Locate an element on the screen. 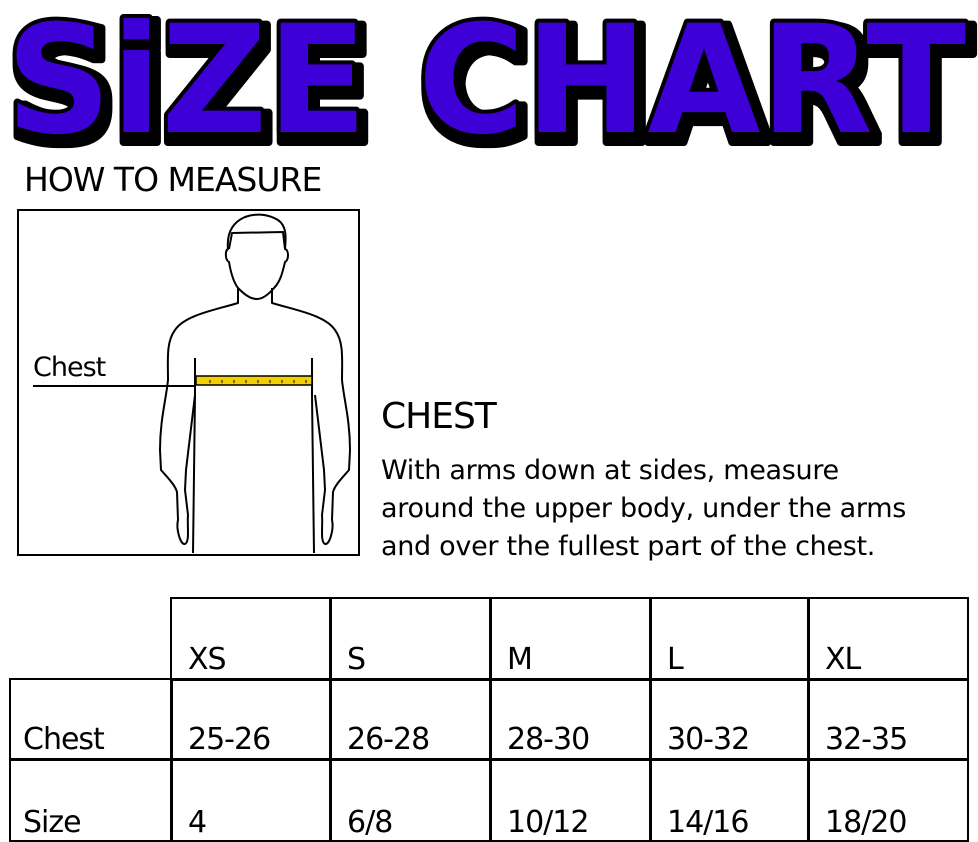 The width and height of the screenshot is (978, 842). description-line: and over the fullest part of the chest. is located at coordinates (628, 546).